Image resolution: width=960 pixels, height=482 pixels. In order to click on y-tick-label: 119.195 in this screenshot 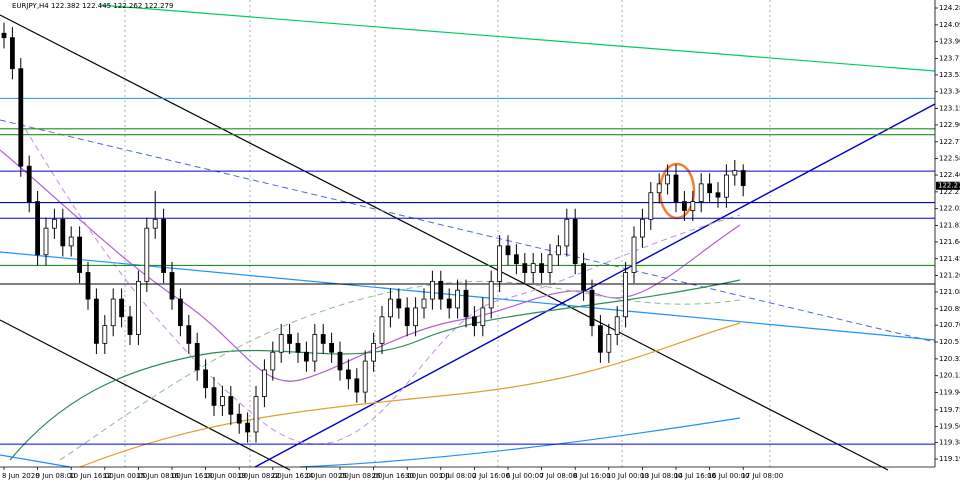, I will do `click(949, 459)`.